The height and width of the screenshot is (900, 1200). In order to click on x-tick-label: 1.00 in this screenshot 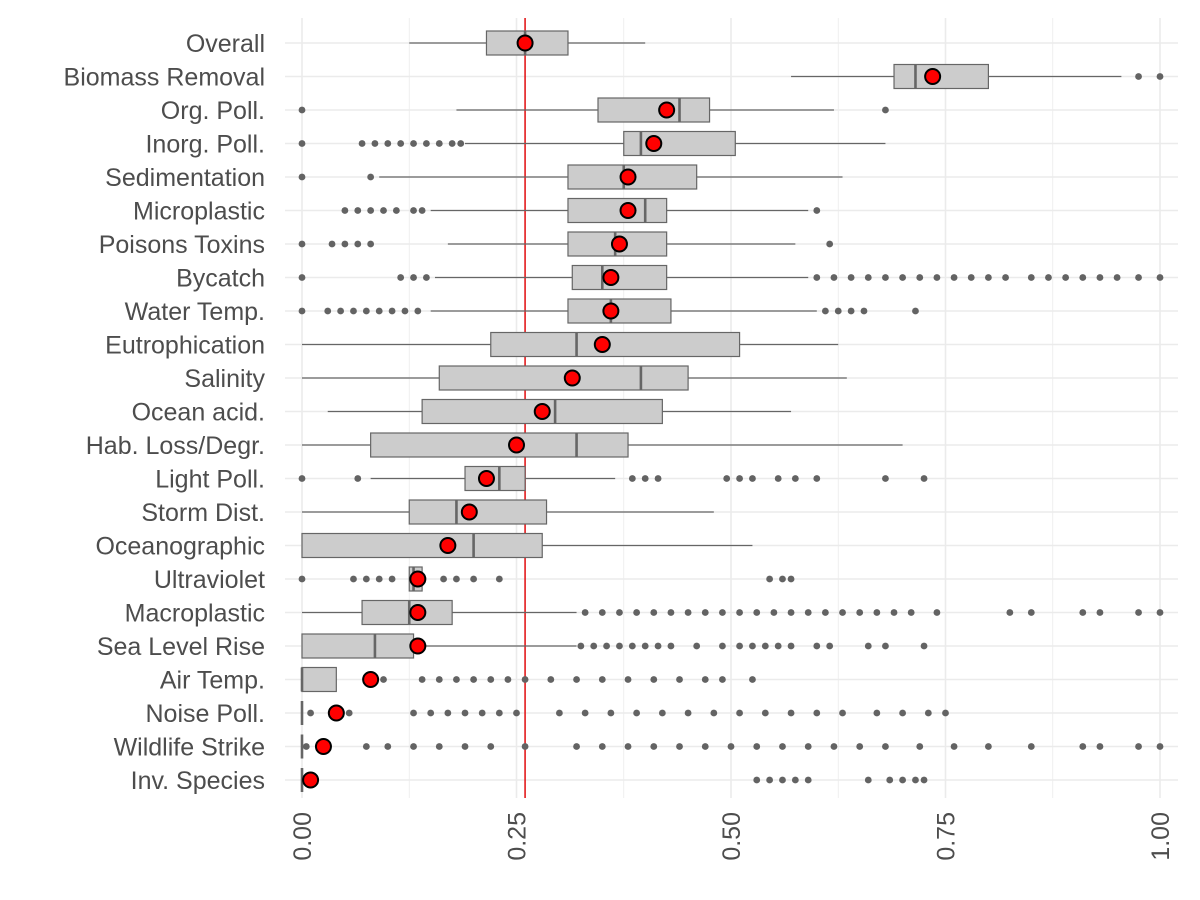, I will do `click(1161, 836)`.